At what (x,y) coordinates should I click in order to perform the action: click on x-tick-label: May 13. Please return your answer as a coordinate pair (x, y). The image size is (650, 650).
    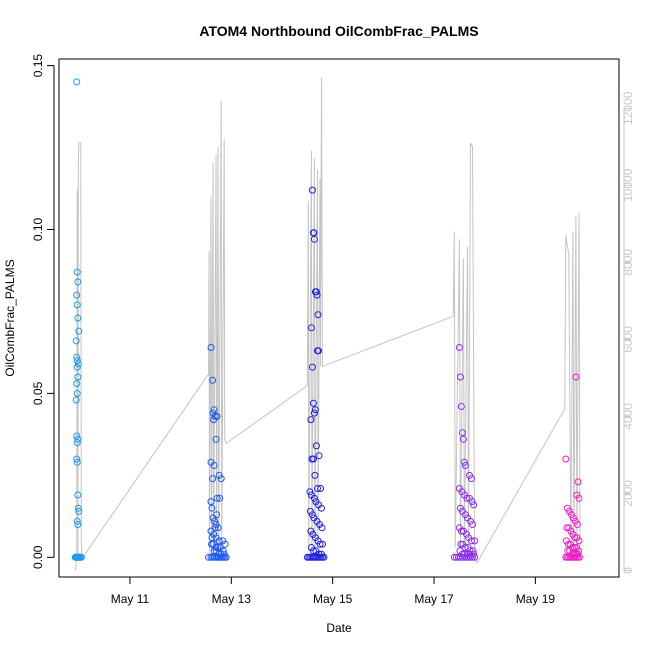
    Looking at the image, I should click on (232, 599).